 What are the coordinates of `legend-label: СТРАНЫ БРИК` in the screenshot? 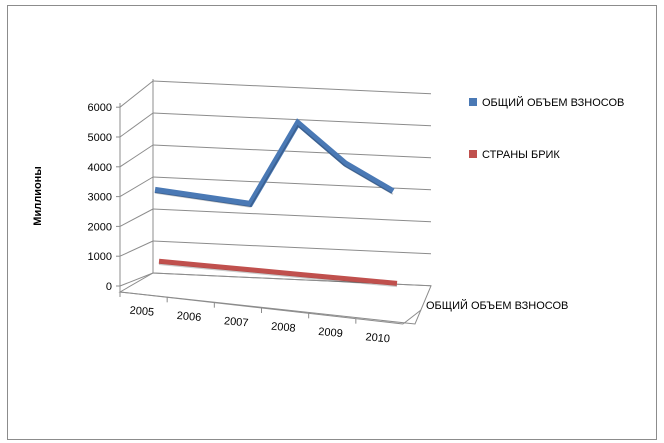 It's located at (521, 155).